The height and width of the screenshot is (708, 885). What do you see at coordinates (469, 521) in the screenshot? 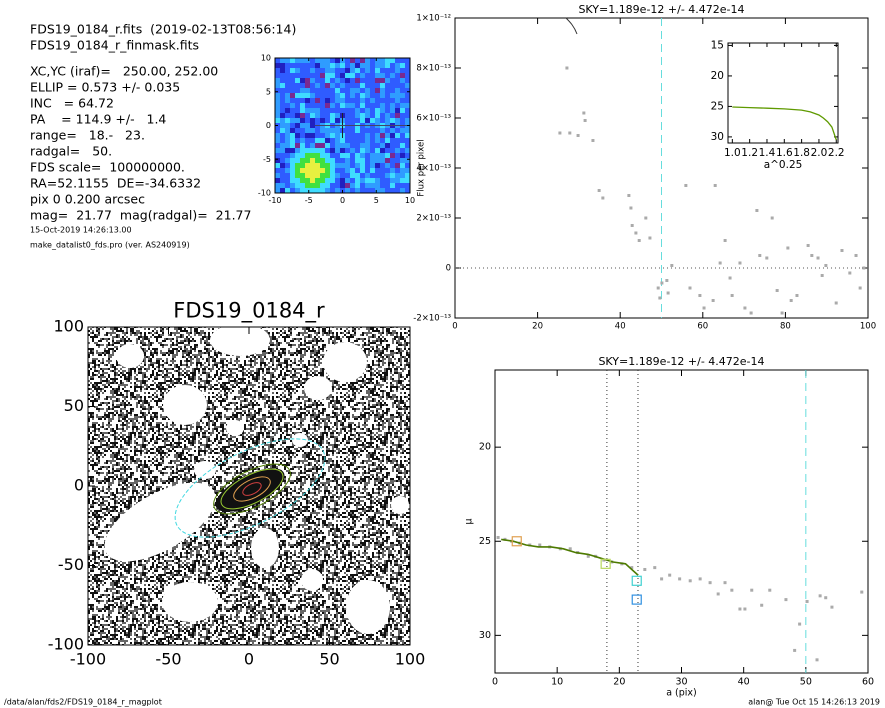
I see `y-axis-label: μ` at bounding box center [469, 521].